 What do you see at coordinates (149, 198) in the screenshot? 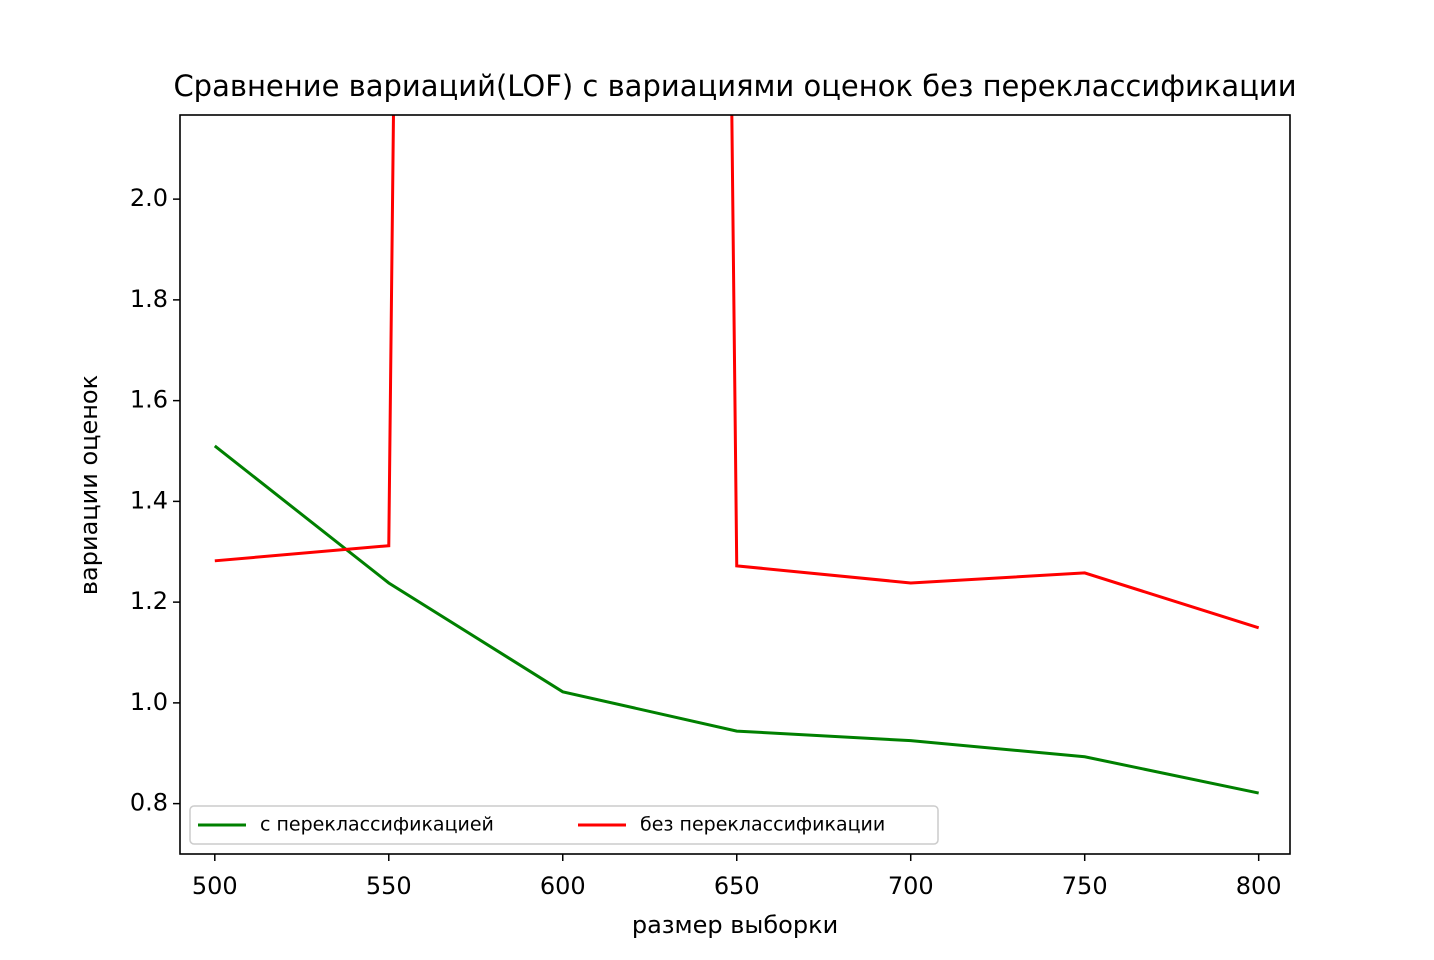
I see `y-tick-label: 2.0` at bounding box center [149, 198].